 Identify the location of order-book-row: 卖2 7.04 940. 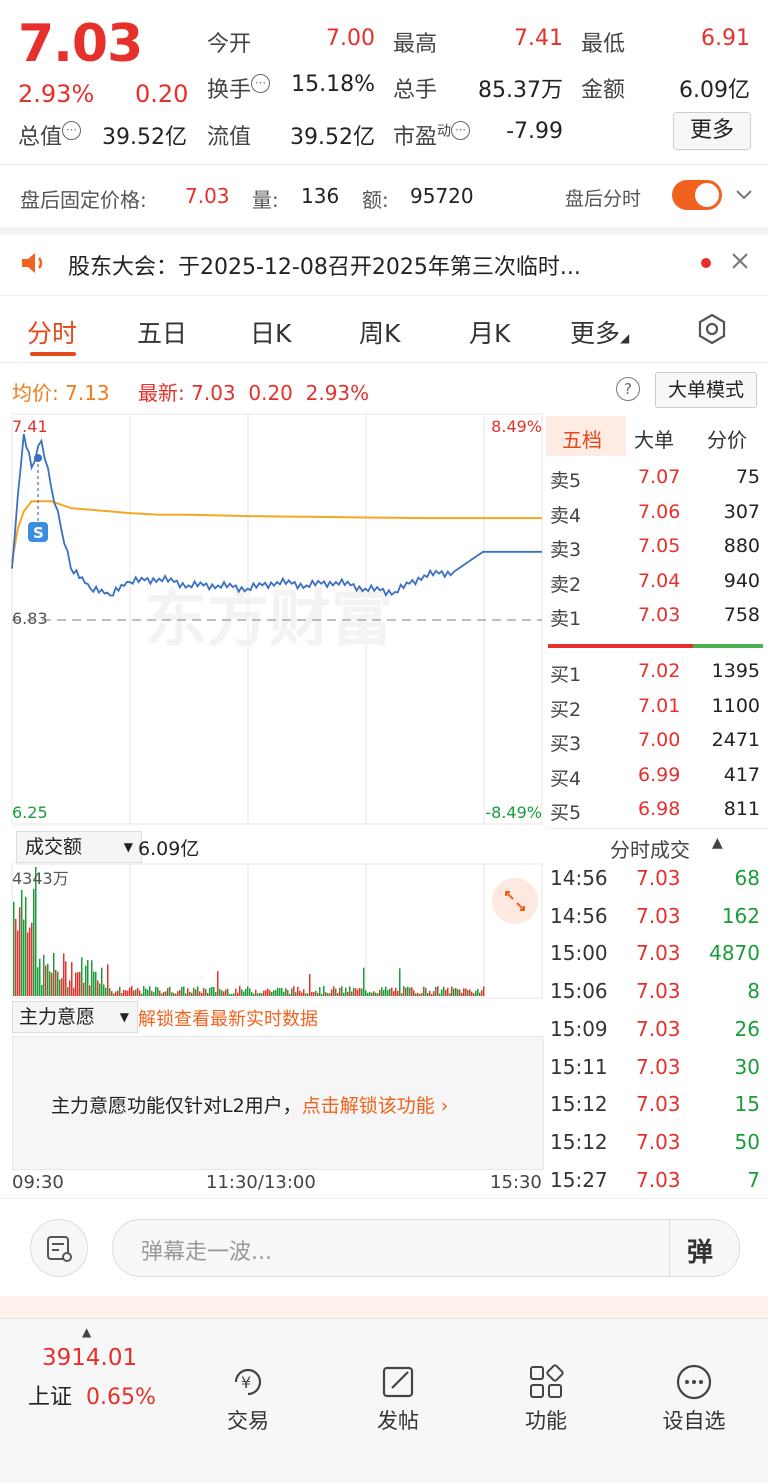
(656, 587).